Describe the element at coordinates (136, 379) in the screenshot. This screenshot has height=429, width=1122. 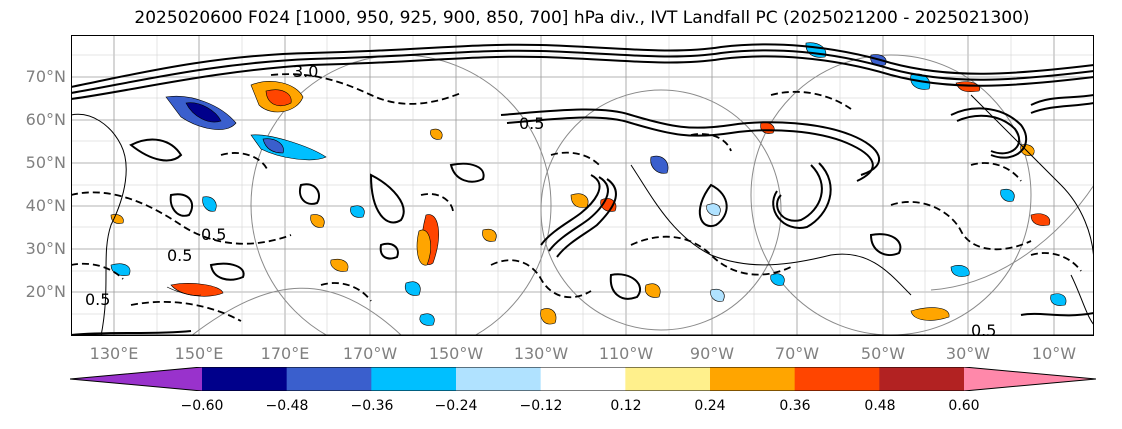
I see `colorbar-extension-low` at that location.